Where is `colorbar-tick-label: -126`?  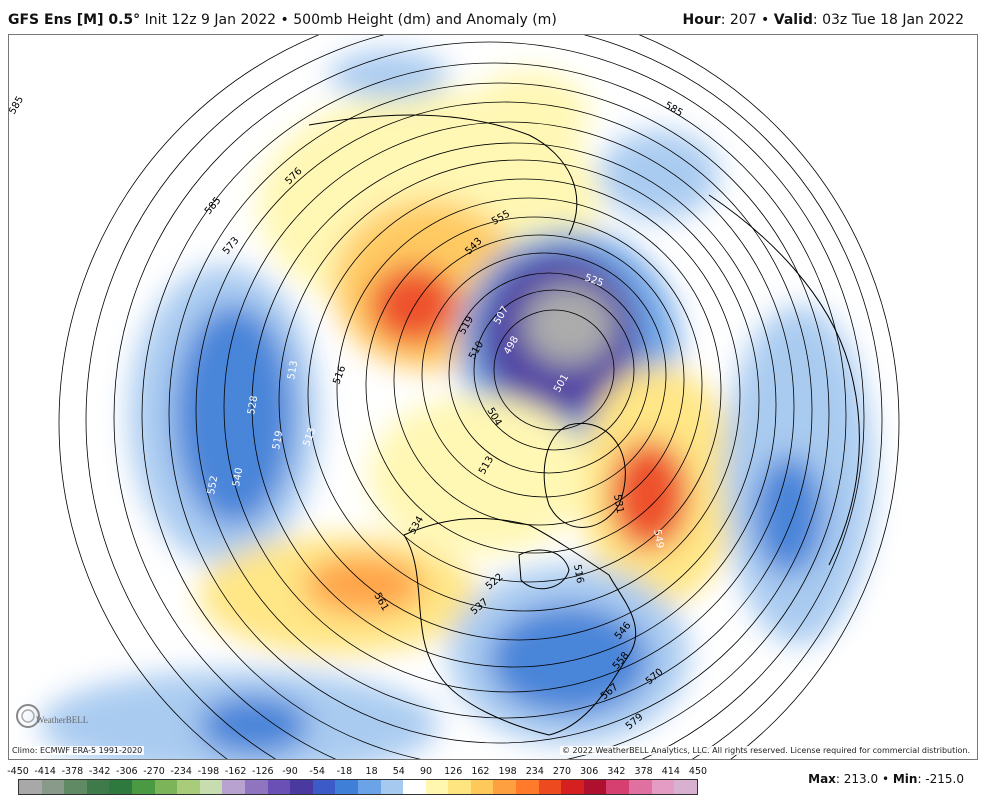 colorbar-tick-label: -126 is located at coordinates (263, 771).